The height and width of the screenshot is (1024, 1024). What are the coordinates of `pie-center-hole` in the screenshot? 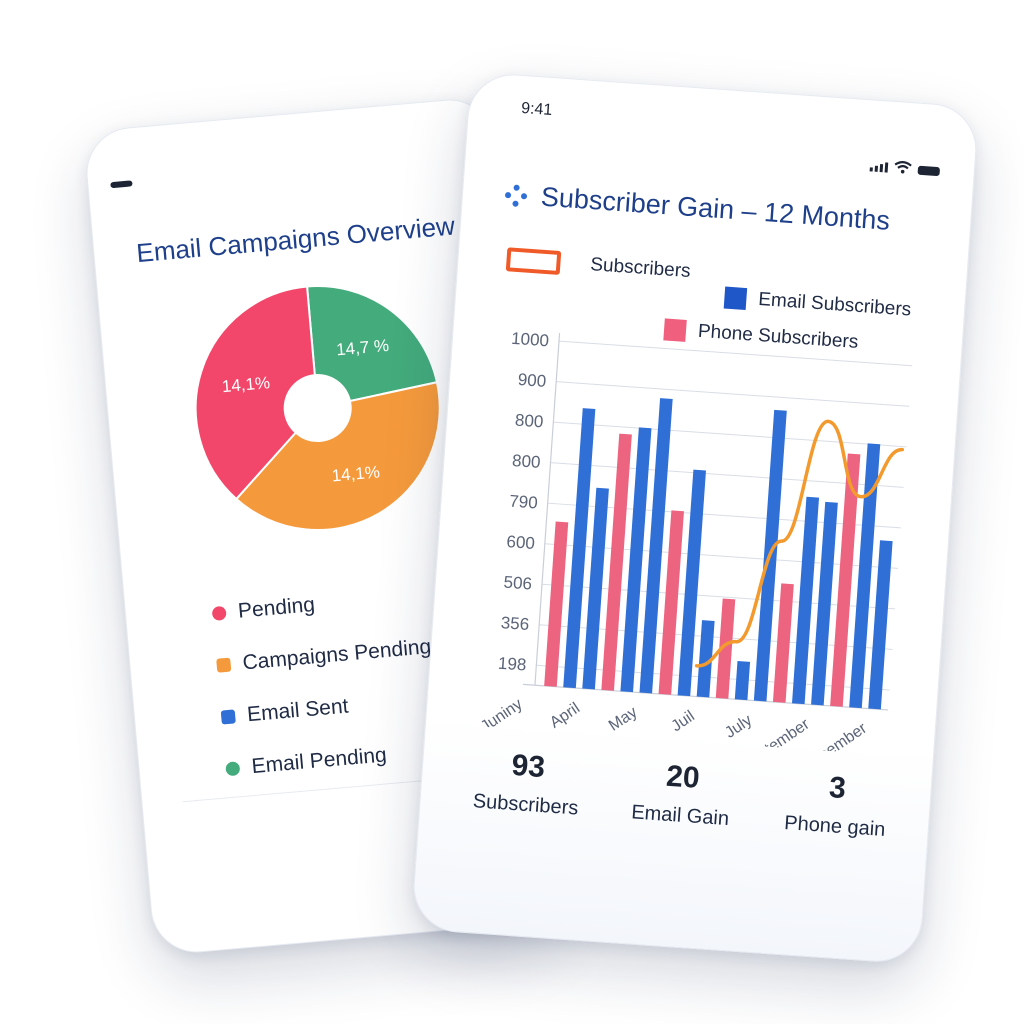 It's located at (317, 408).